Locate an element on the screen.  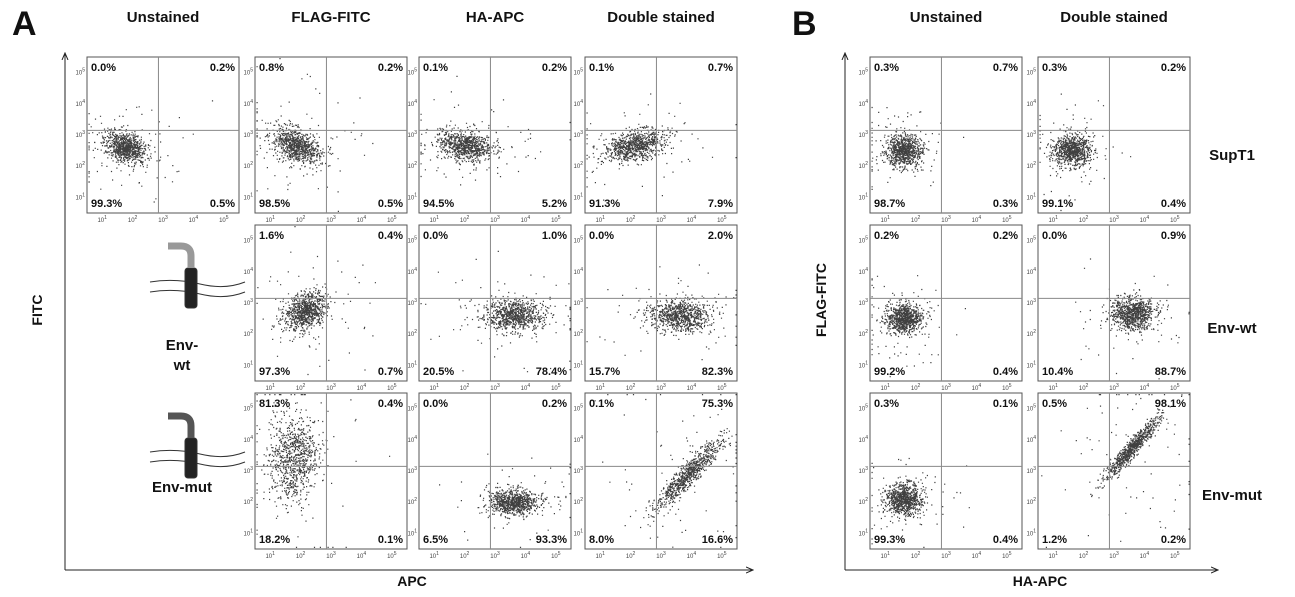
quadrant-percent: 78.4% is located at coordinates (551, 372).